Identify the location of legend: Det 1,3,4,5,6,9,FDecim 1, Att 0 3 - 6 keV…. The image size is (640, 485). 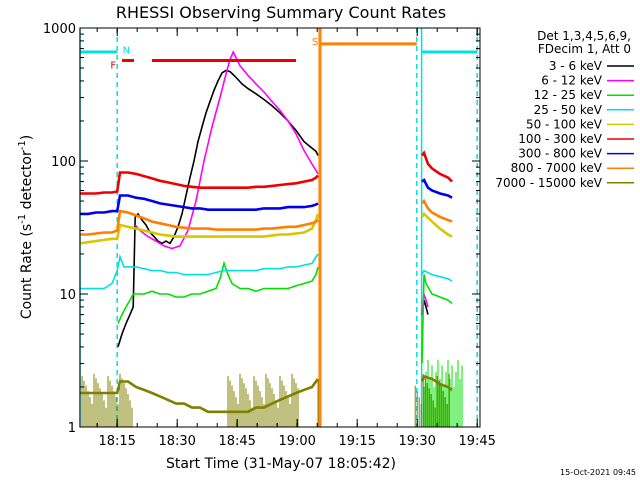
(564, 109).